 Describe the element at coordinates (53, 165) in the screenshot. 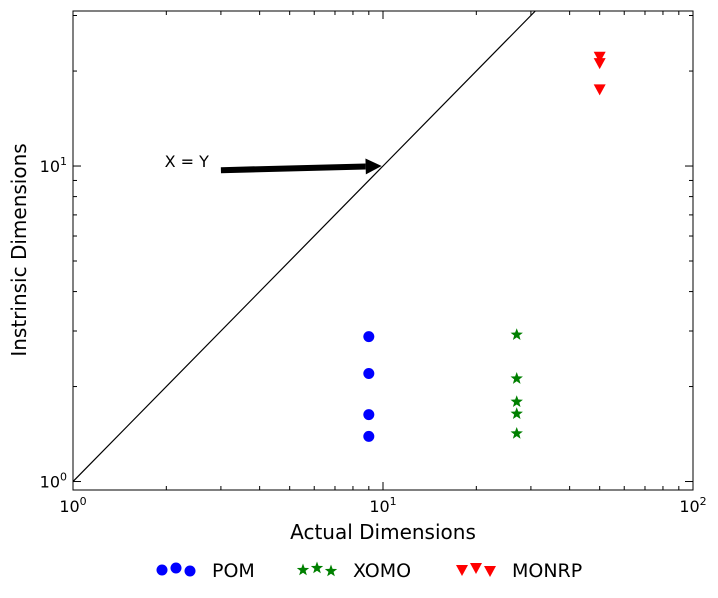

I see `y-tick-label: 10¹` at that location.